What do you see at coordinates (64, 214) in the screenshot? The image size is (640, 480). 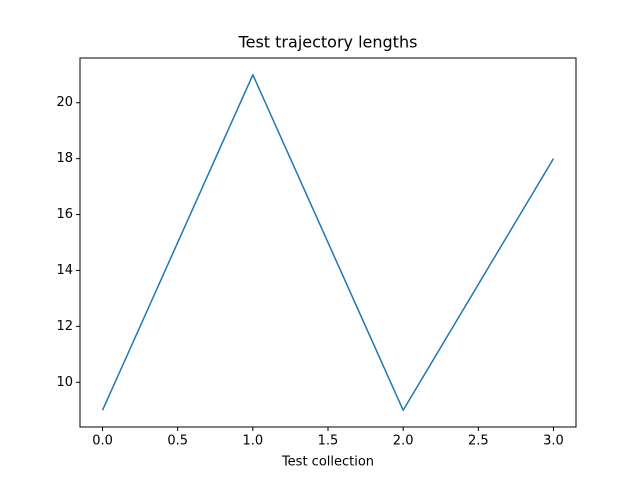 I see `y-tick-label: 16` at bounding box center [64, 214].